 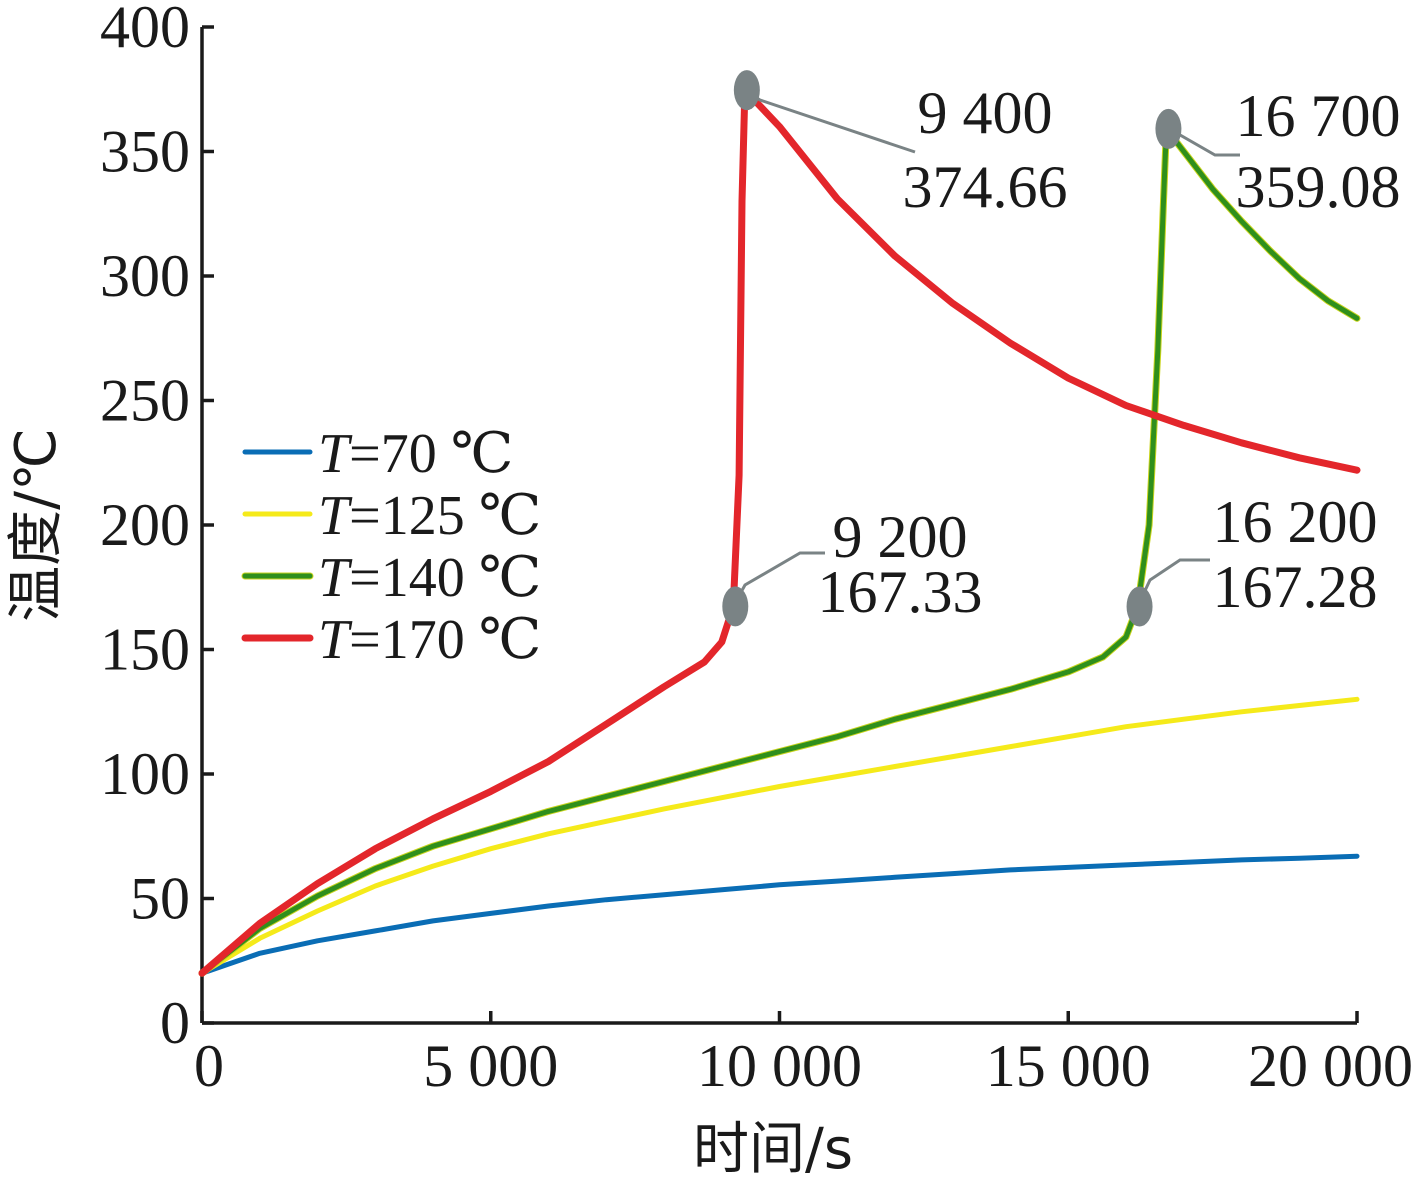 I want to click on x-axis-title: 时间/s, so click(x=773, y=1149).